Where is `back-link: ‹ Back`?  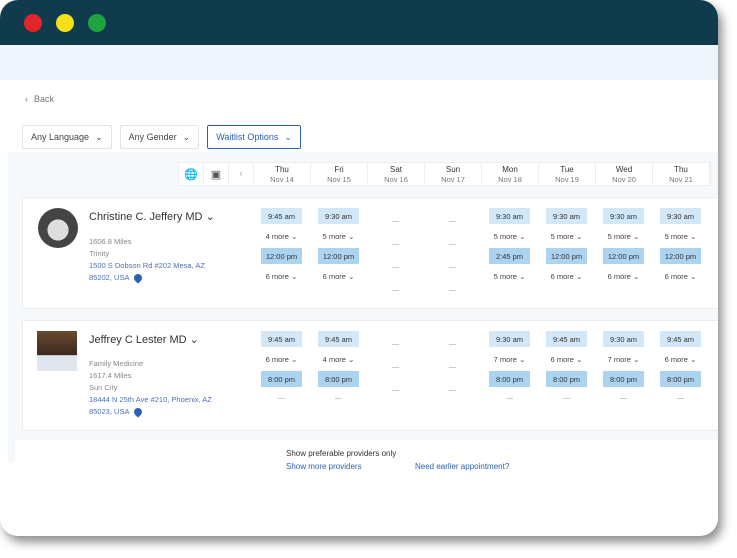
back-link: ‹ Back is located at coordinates (39, 99).